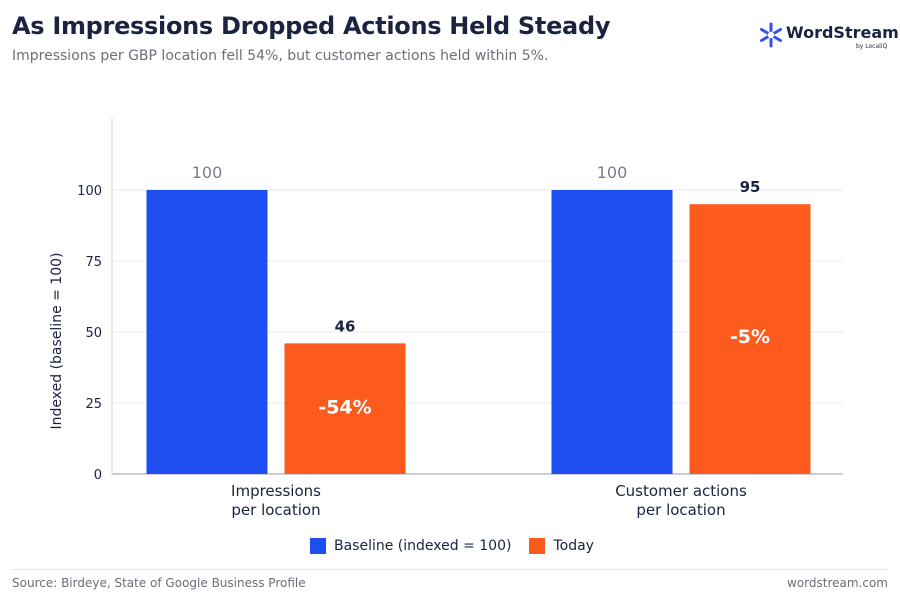 This screenshot has height=600, width=900. I want to click on legend-swatch-today, so click(537, 546).